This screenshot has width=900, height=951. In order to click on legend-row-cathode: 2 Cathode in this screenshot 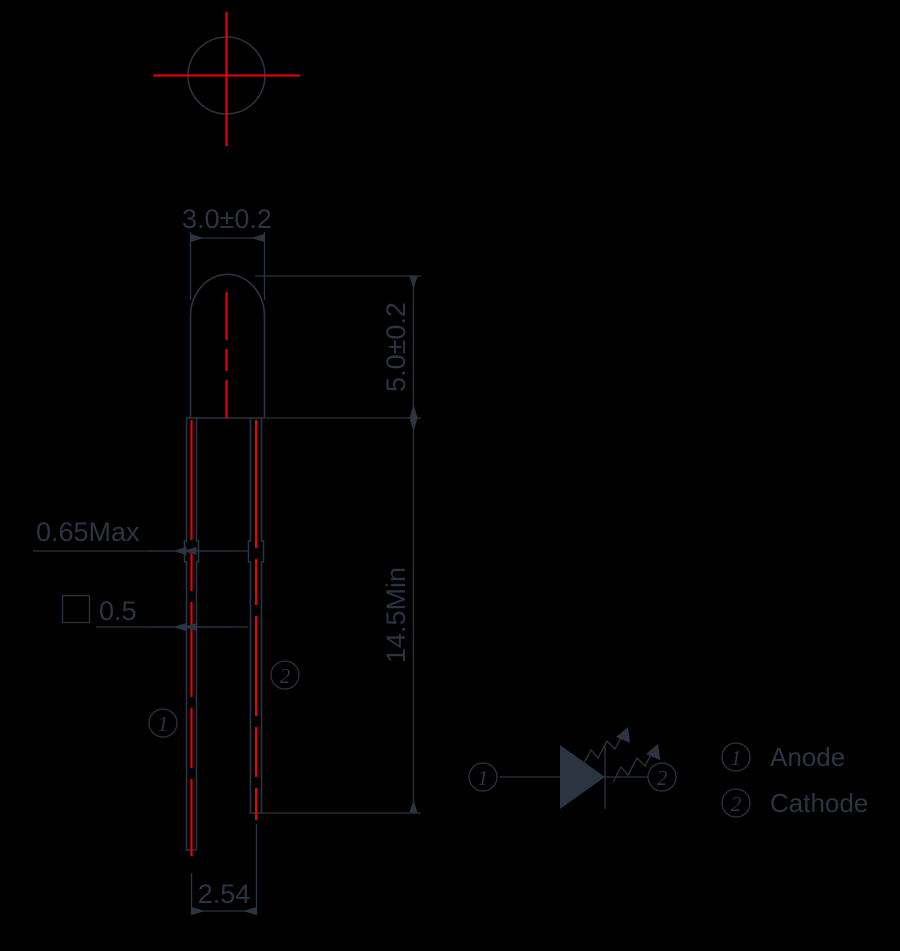, I will do `click(794, 803)`.